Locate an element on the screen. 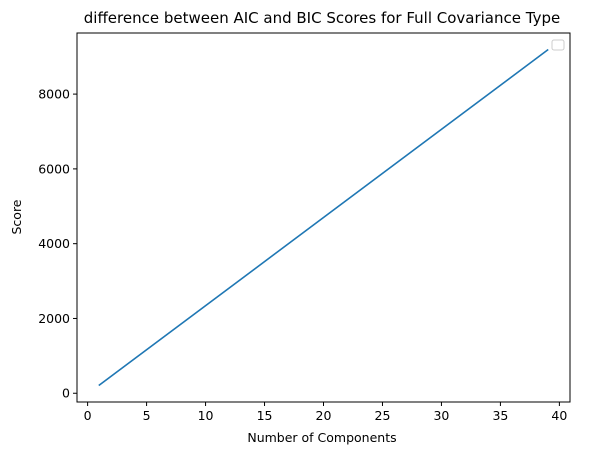 The height and width of the screenshot is (455, 596). y-tick-label: 2000 is located at coordinates (54, 318).